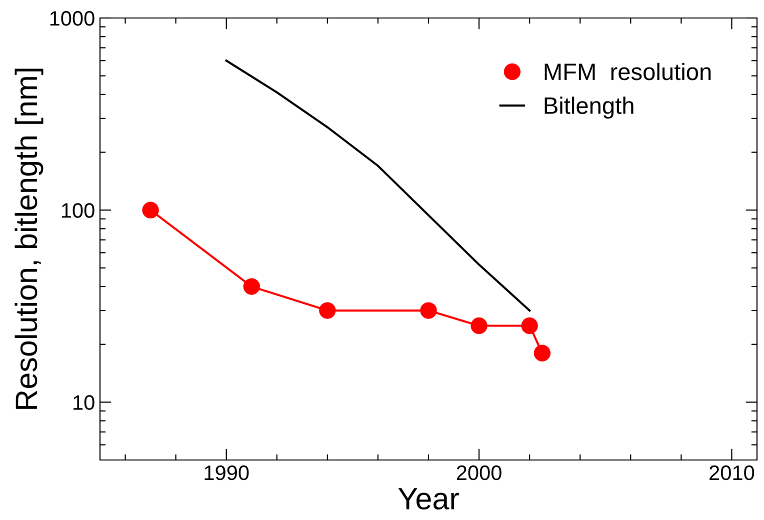 Image resolution: width=764 pixels, height=520 pixels. I want to click on legend-label: Bitlength, so click(589, 107).